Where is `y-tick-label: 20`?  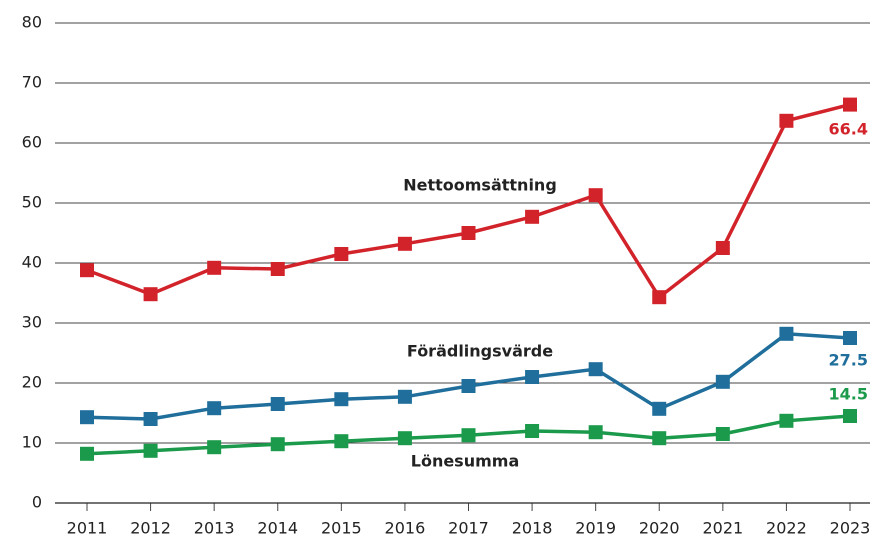 y-tick-label: 20 is located at coordinates (32, 382).